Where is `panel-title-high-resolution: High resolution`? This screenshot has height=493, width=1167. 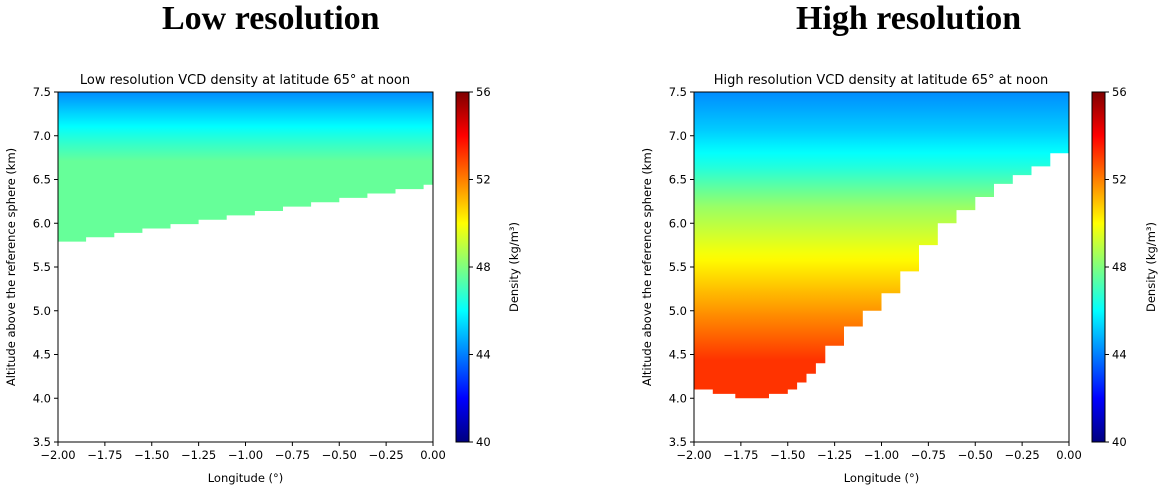 panel-title-high-resolution: High resolution is located at coordinates (909, 18).